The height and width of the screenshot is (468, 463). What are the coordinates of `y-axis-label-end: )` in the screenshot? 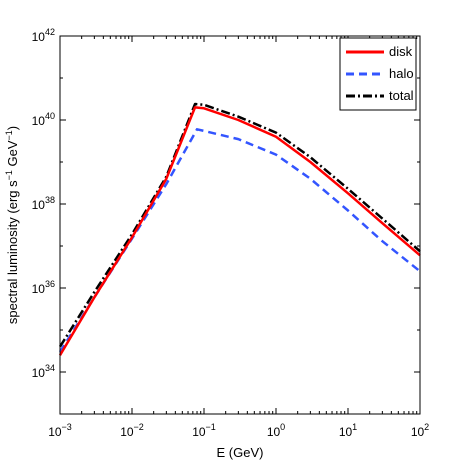 It's located at (12, 128).